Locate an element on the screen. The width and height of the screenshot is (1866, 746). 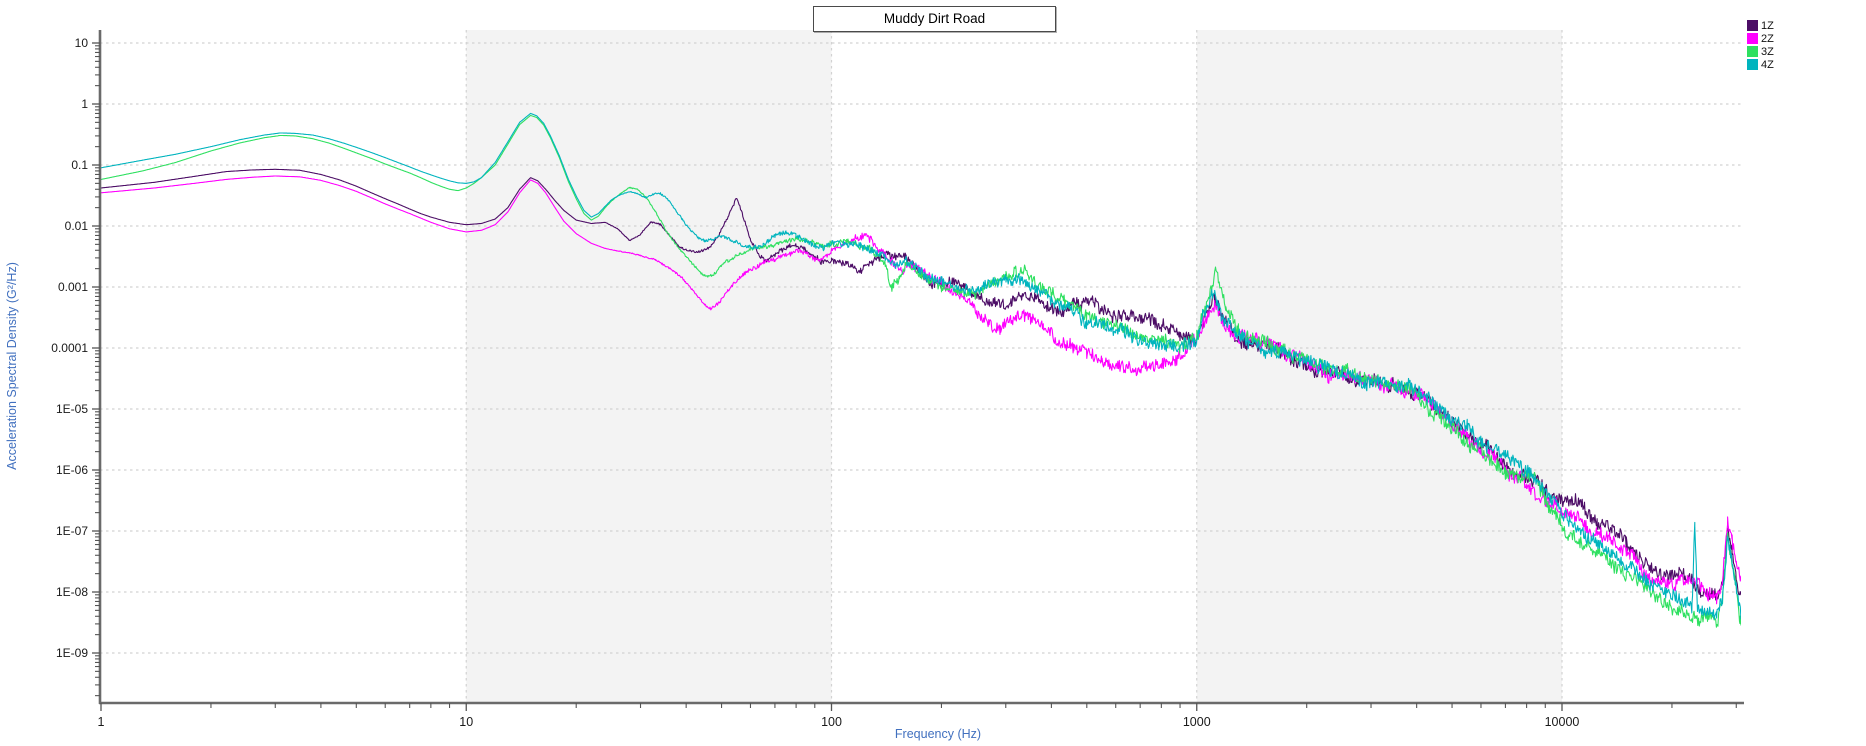
chart-title: Muddy Dirt Road is located at coordinates (934, 18).